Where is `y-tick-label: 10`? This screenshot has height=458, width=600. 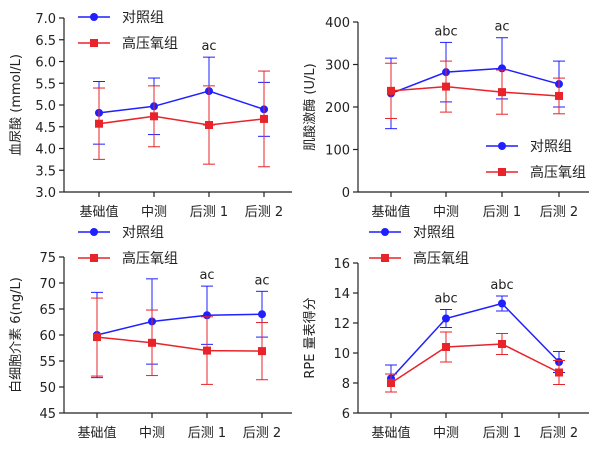 y-tick-label: 10 is located at coordinates (341, 354).